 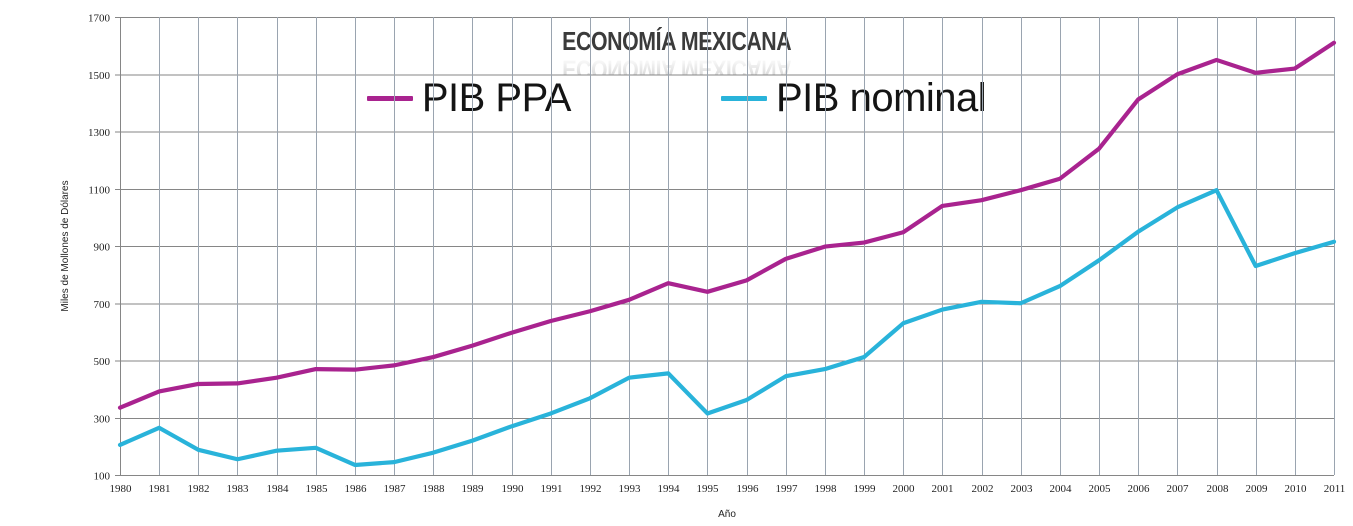 I want to click on y-tick-label: 900, so click(x=102, y=248).